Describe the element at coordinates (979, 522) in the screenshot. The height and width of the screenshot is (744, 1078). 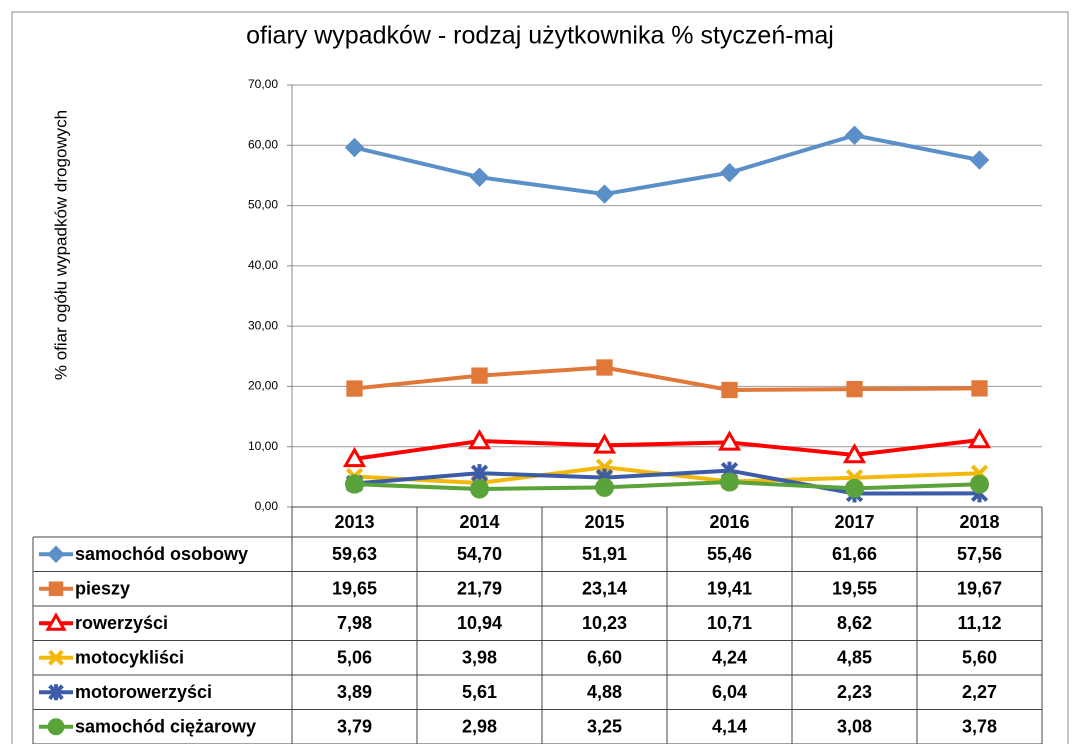
I see `x-tick-label: 2018` at that location.